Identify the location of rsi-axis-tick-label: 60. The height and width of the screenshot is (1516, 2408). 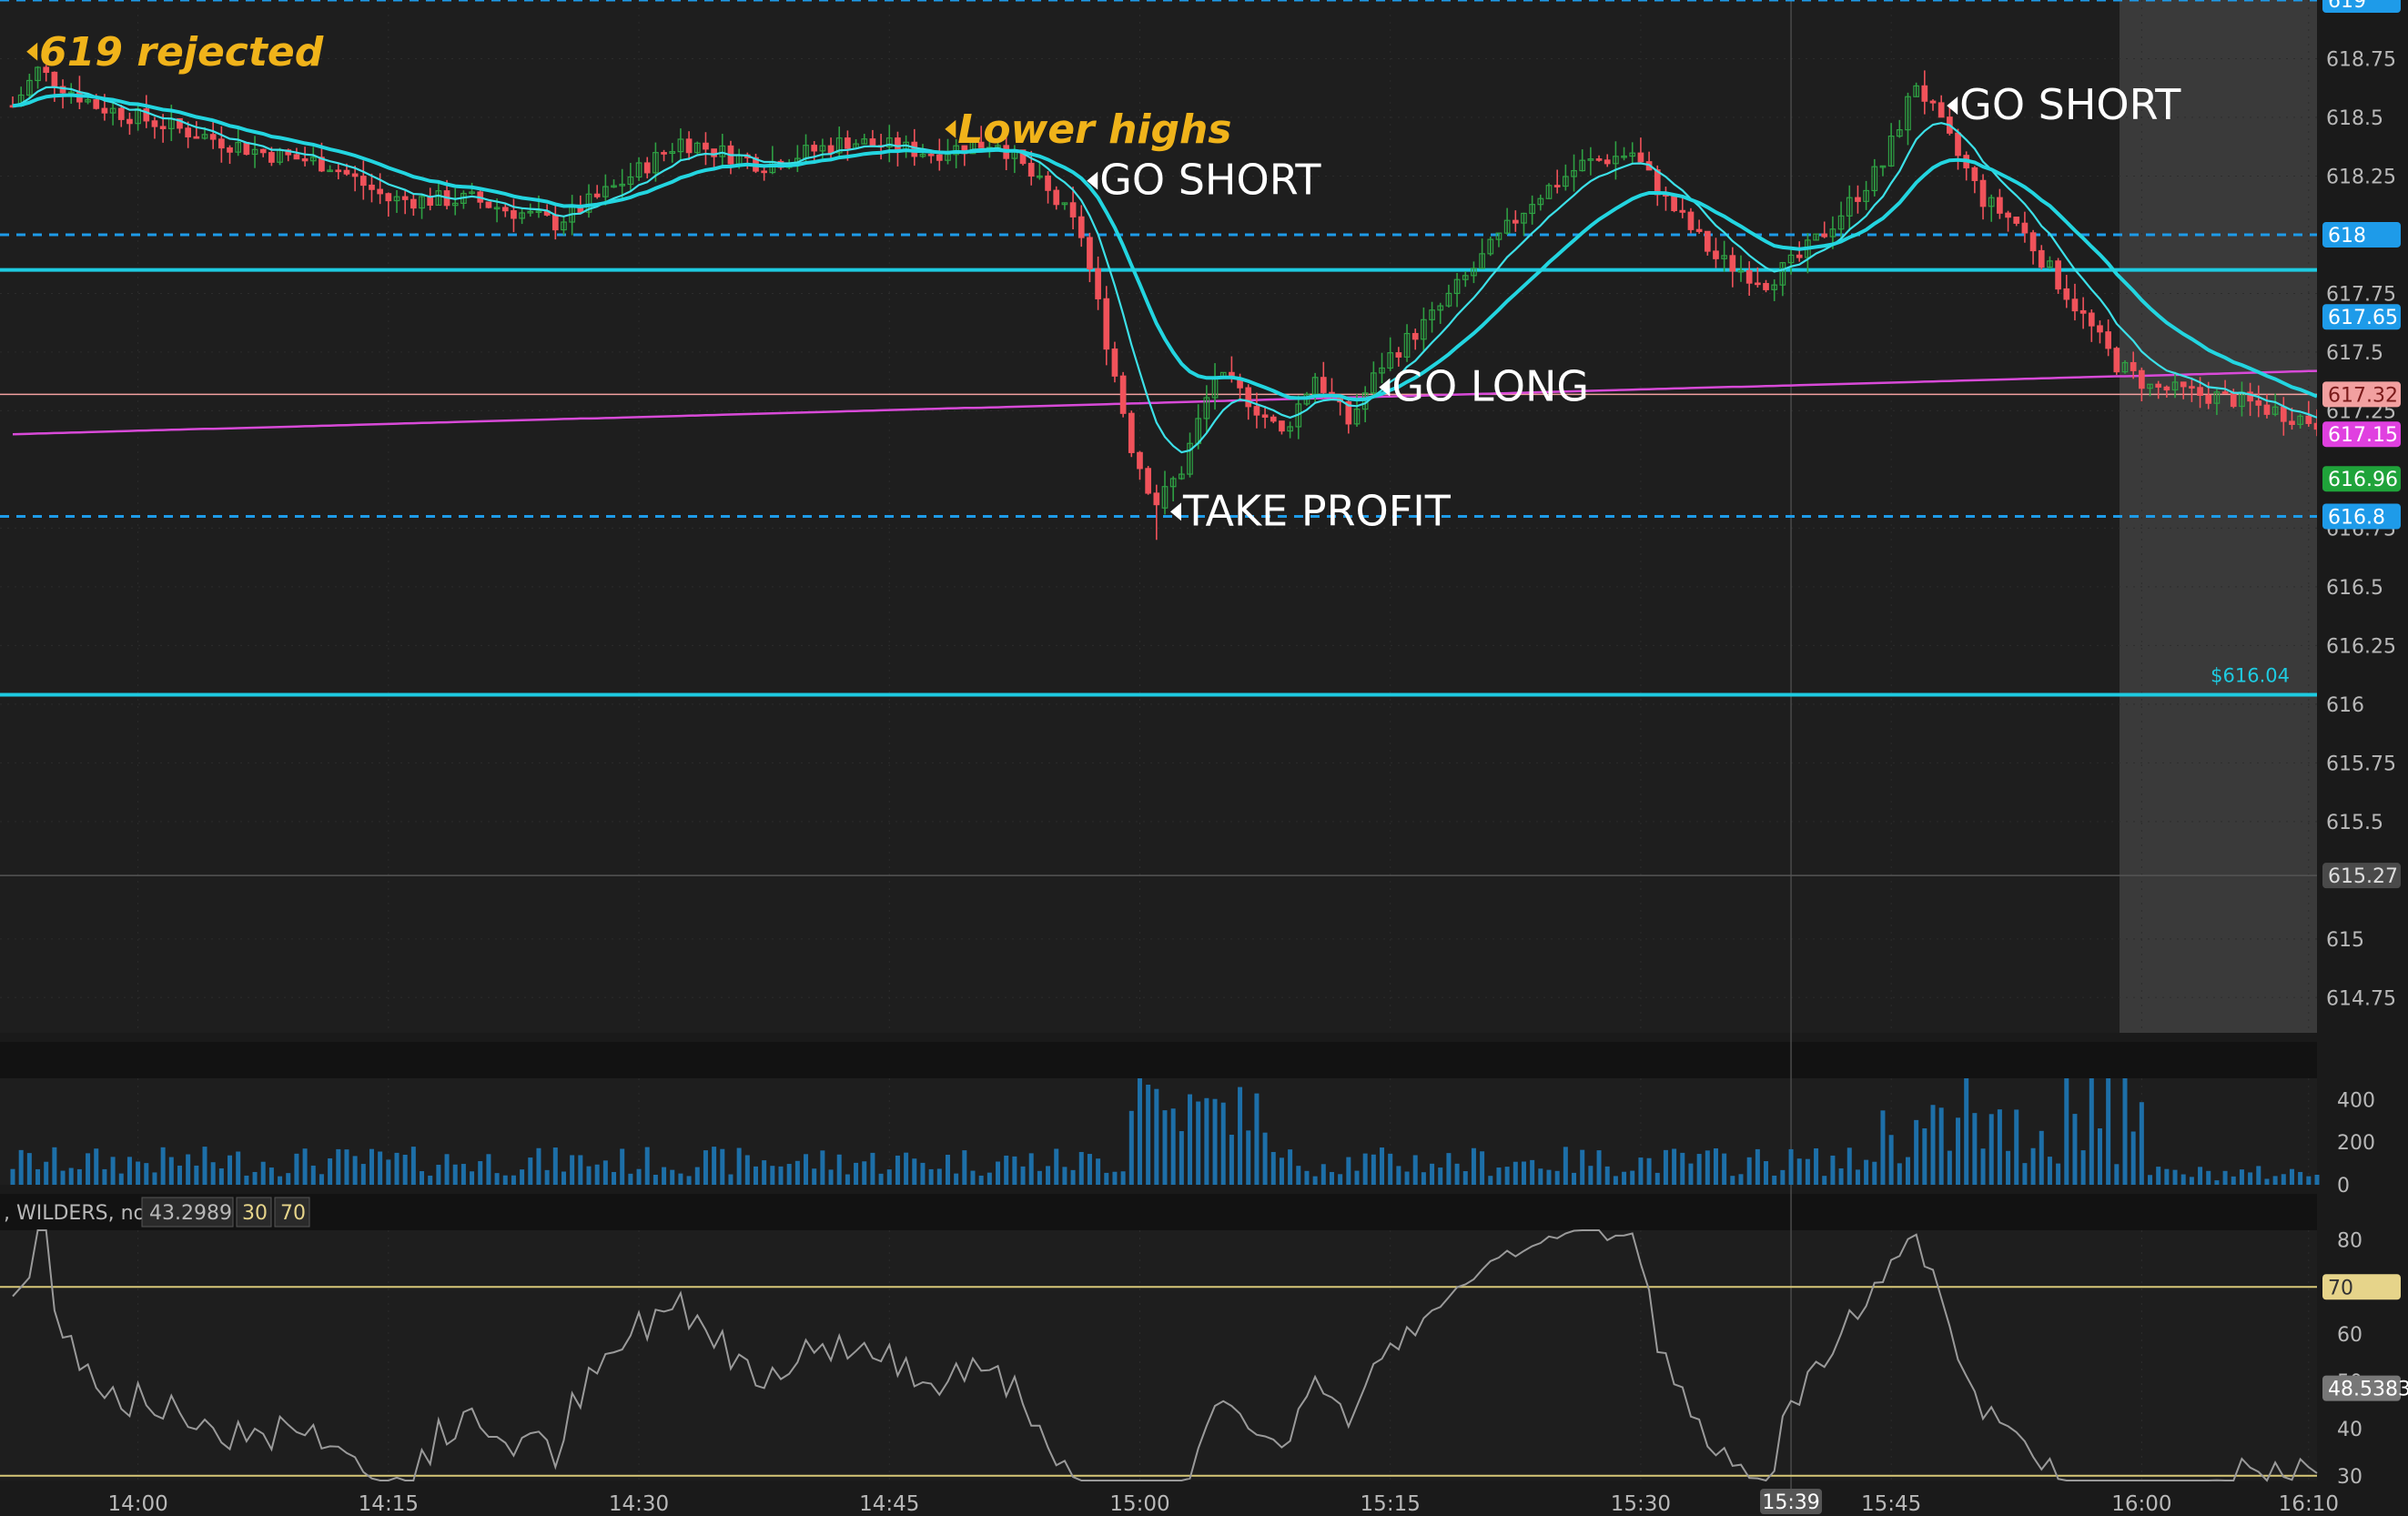
(2349, 1335).